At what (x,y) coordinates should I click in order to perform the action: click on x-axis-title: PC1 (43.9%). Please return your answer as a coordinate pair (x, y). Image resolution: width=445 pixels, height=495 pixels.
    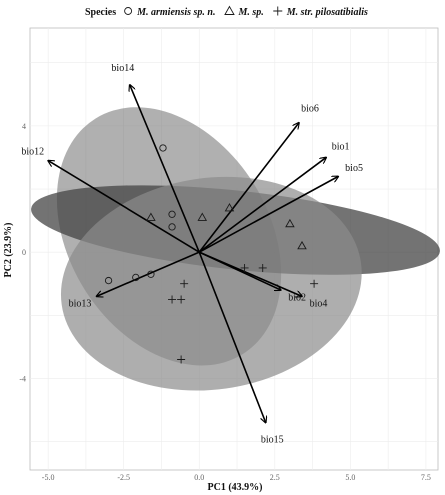
    Looking at the image, I should click on (235, 487).